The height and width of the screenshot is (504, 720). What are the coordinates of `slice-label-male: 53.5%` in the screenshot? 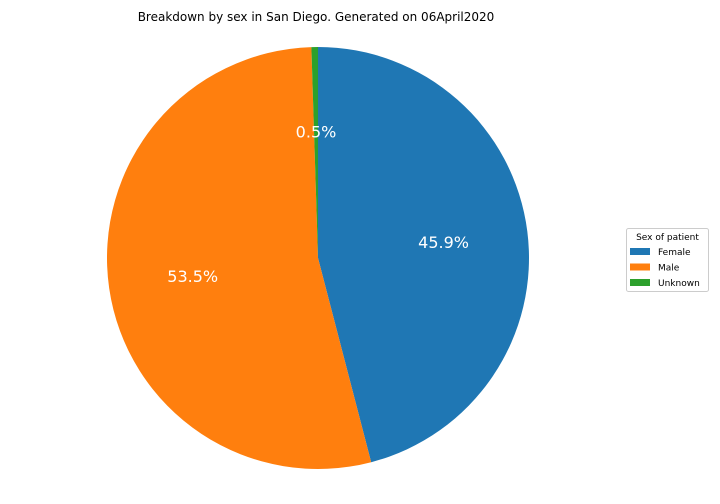 It's located at (192, 276).